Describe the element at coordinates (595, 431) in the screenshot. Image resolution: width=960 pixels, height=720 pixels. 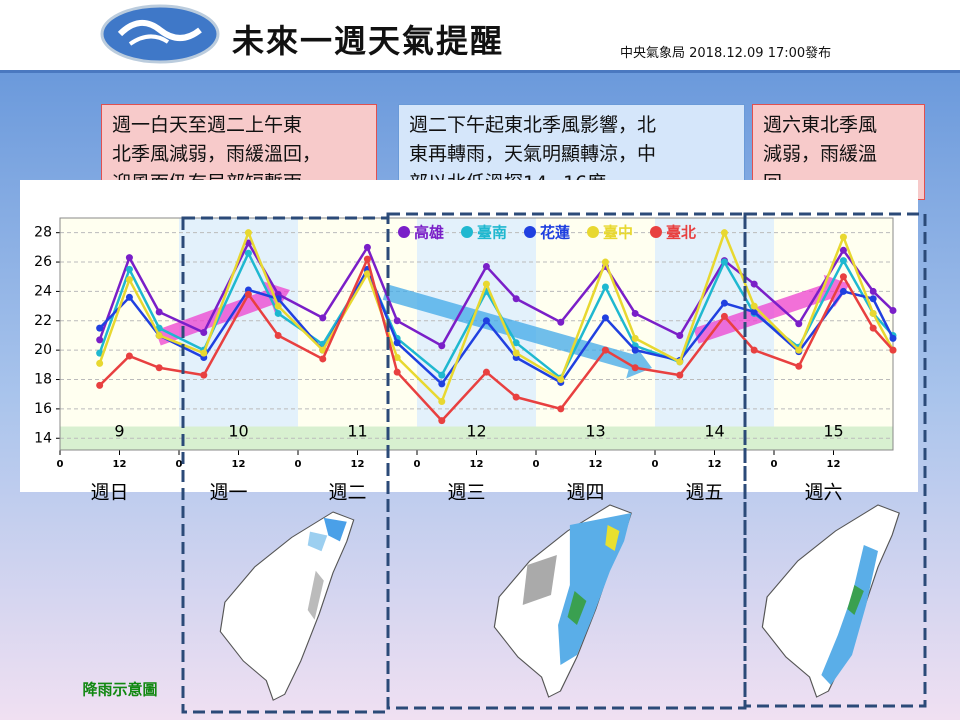
I see `day-label: 13` at that location.